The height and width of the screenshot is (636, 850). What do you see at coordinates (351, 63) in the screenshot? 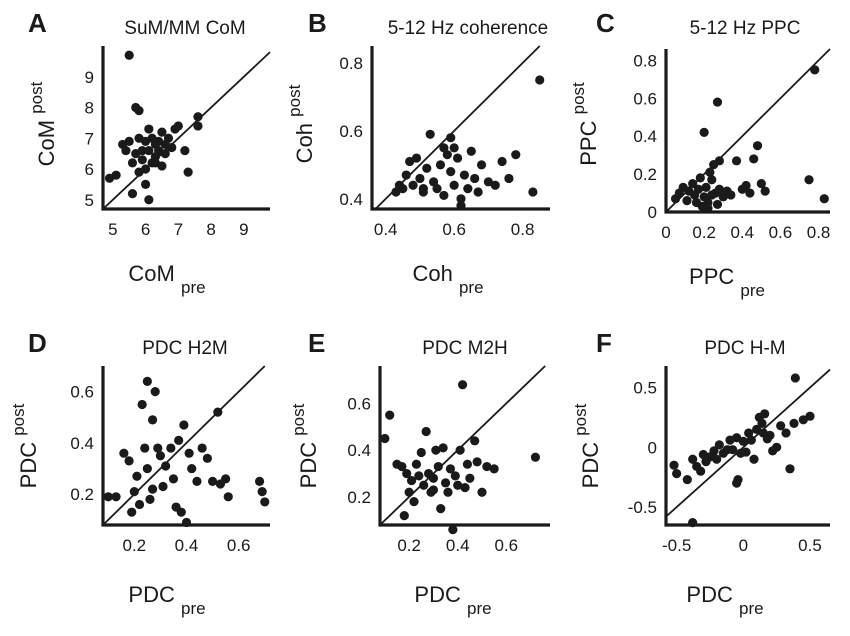
I see `y-tick-label: 0.8` at bounding box center [351, 63].